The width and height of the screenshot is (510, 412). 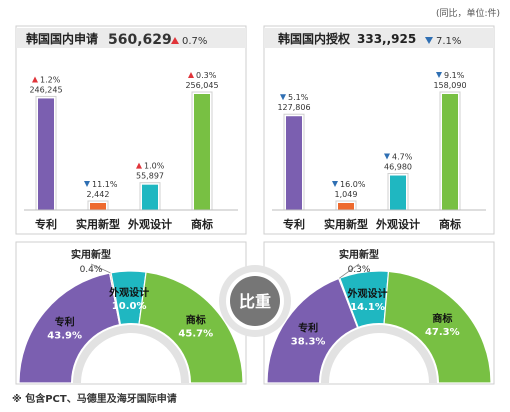 I want to click on applications-value-label-patent: 246,245, so click(x=45, y=89).